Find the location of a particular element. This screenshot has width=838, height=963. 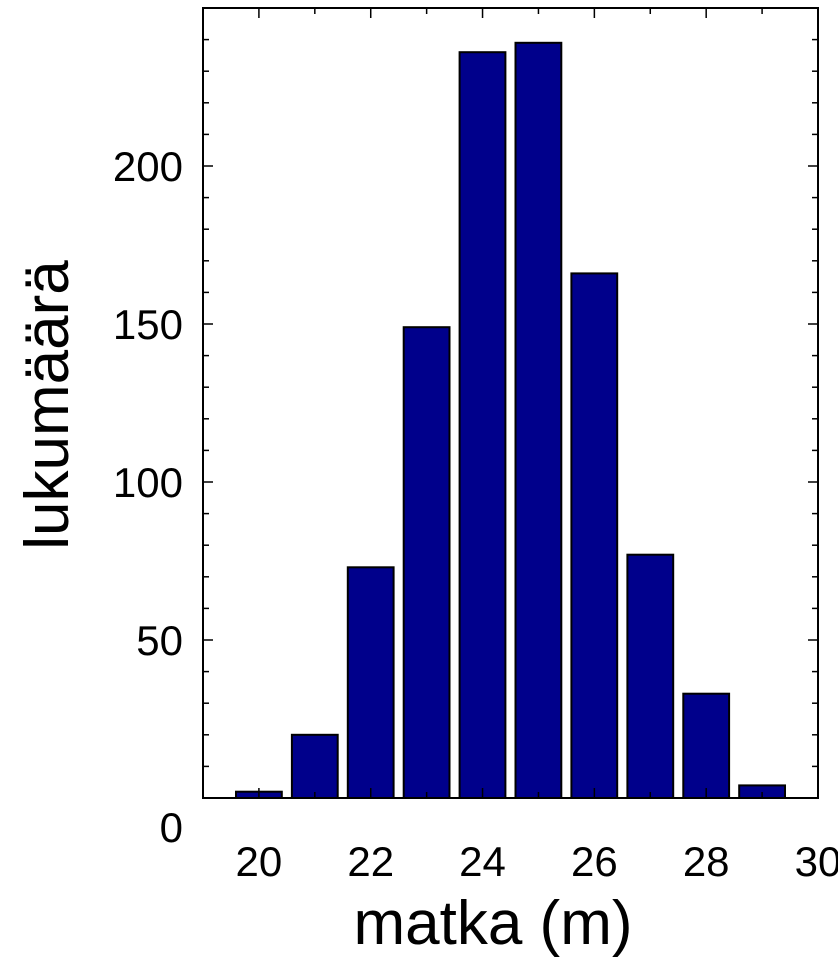

y-tick-label-0: 0 is located at coordinates (171, 827).